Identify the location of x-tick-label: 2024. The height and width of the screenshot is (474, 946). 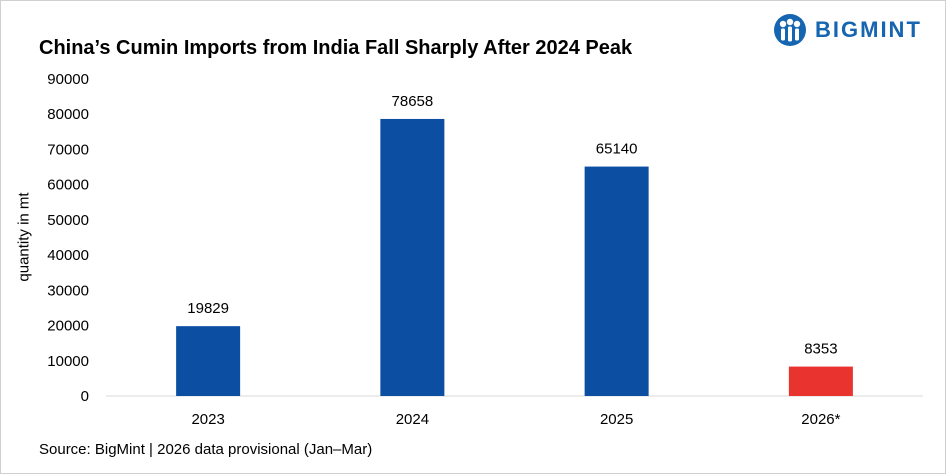
(412, 419).